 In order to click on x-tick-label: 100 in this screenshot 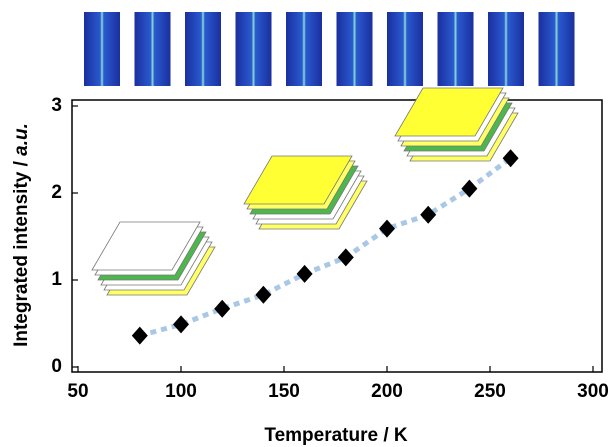, I will do `click(181, 391)`.